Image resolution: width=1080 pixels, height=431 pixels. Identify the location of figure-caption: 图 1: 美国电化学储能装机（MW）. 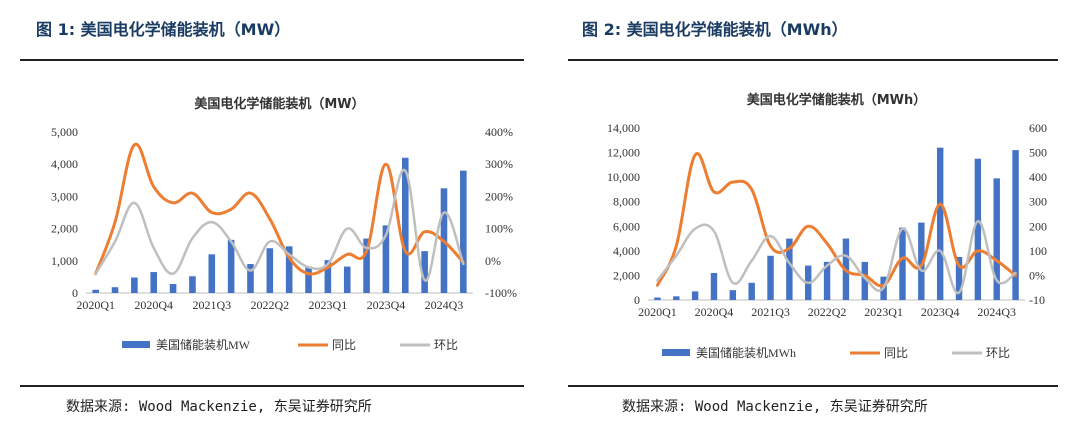
(163, 29).